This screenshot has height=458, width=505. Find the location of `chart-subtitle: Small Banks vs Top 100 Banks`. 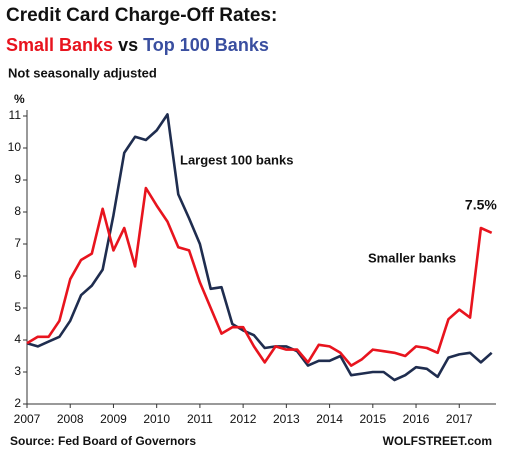

chart-subtitle: Small Banks vs Top 100 Banks is located at coordinates (137, 45).